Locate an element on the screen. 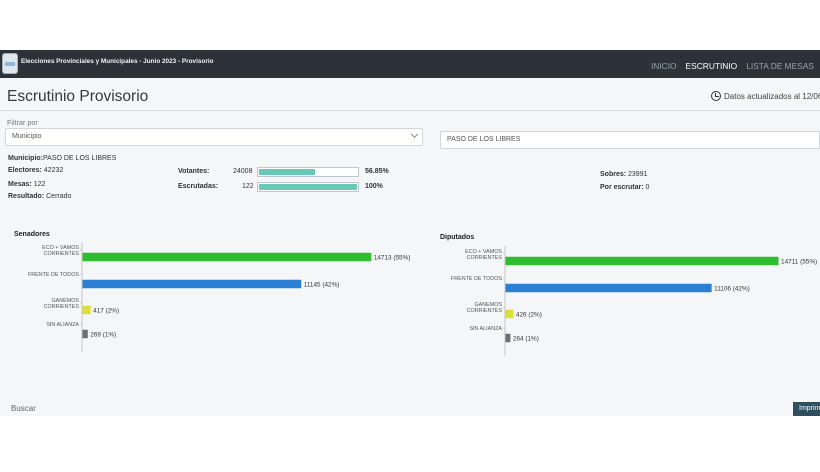 The height and width of the screenshot is (472, 820). diputados-category-label: SIN ALIANZA is located at coordinates (485, 329).